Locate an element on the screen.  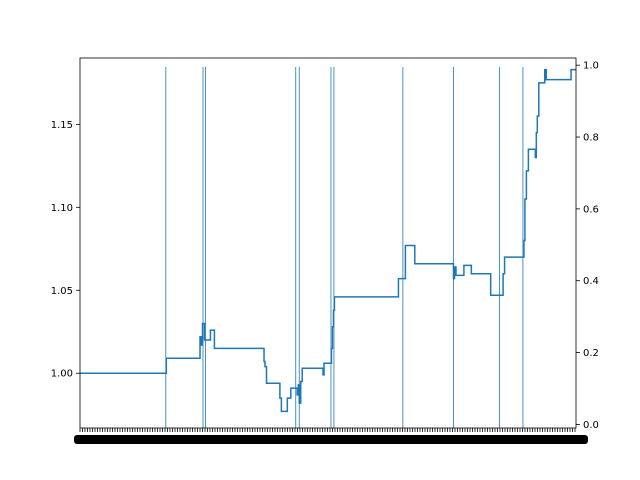
right-tick-label: 0.8 is located at coordinates (591, 138).